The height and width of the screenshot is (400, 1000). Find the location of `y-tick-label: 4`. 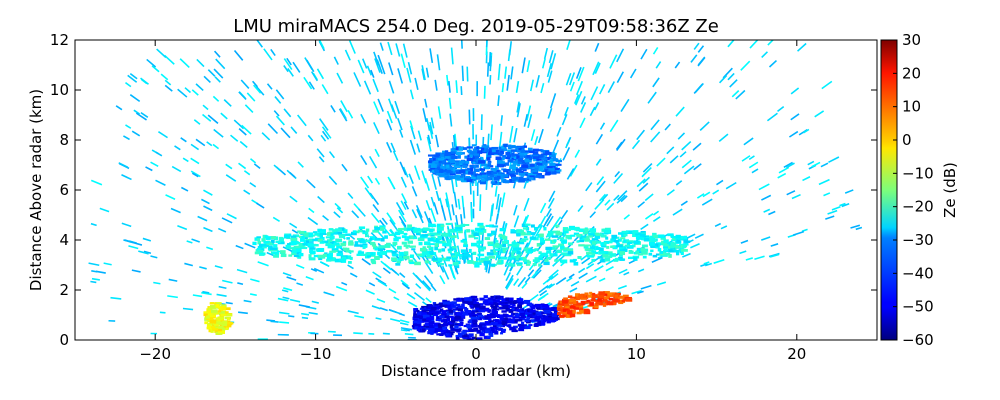

y-tick-label: 4 is located at coordinates (64, 240).